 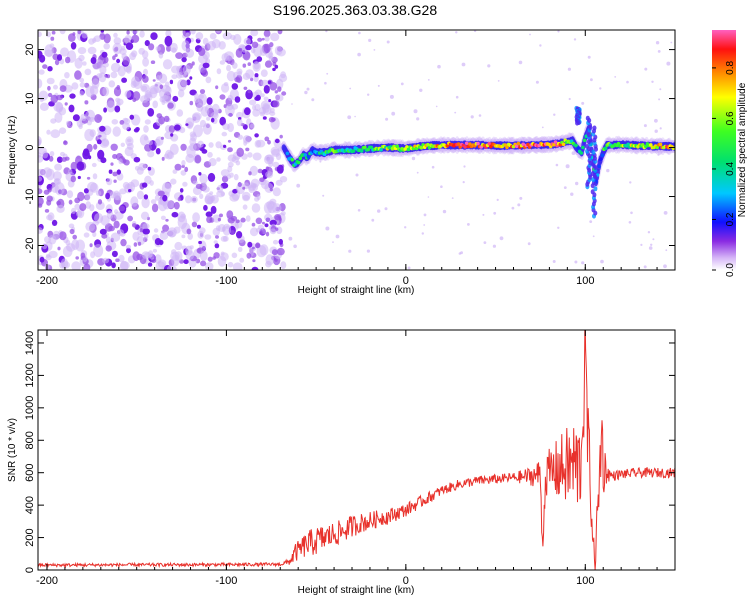 What do you see at coordinates (226, 281) in the screenshot?
I see `x-tick-label: -100` at bounding box center [226, 281].